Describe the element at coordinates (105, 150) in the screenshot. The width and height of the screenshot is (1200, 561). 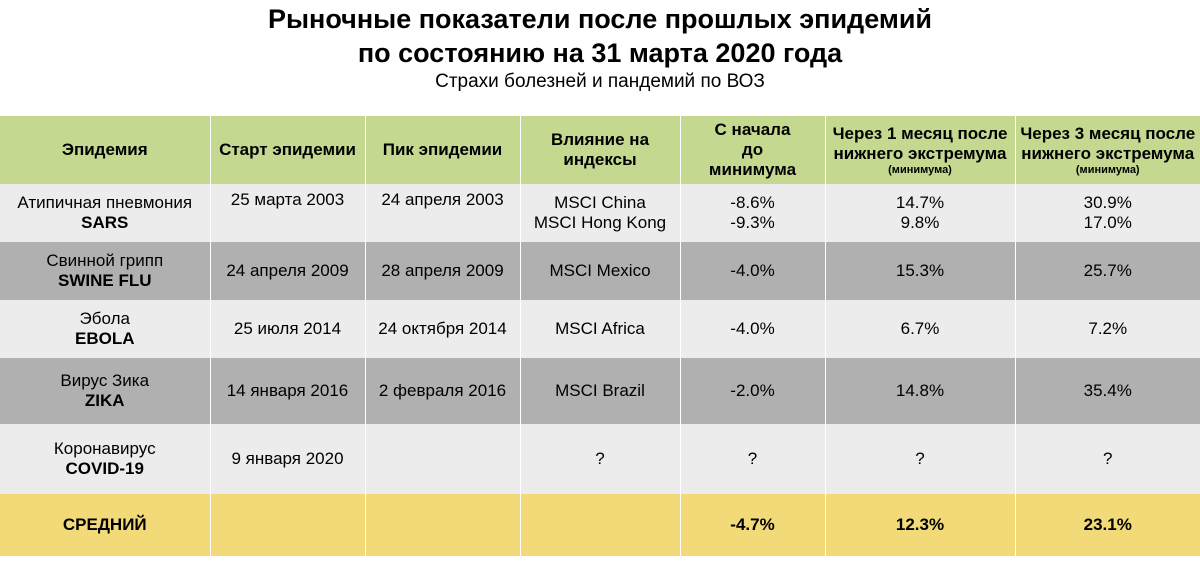
I see `col-header-epidemic: Эпидемия` at that location.